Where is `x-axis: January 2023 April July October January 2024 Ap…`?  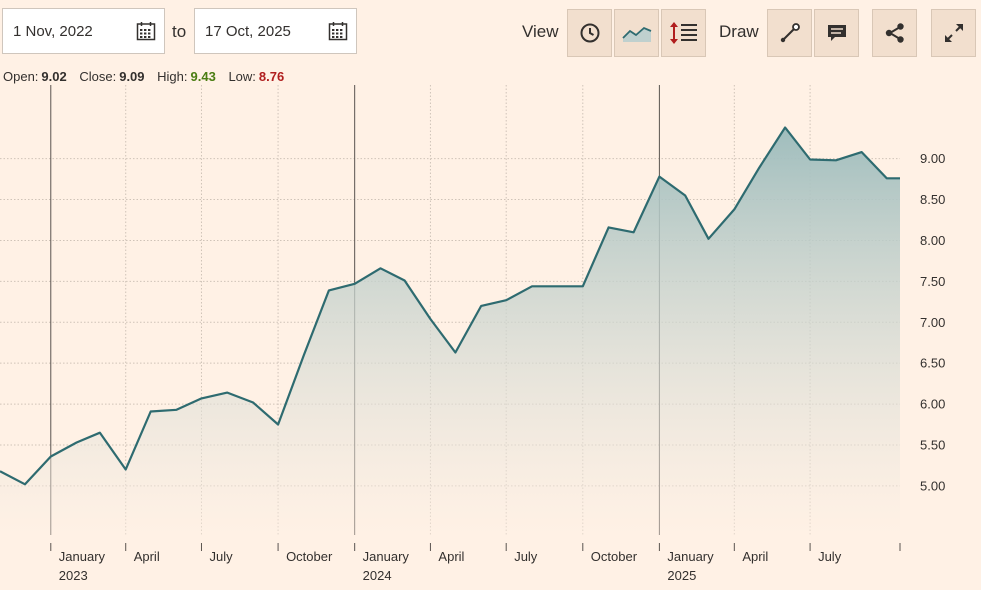 x-axis: January 2023 April July October January 2024 Ap… is located at coordinates (475, 563).